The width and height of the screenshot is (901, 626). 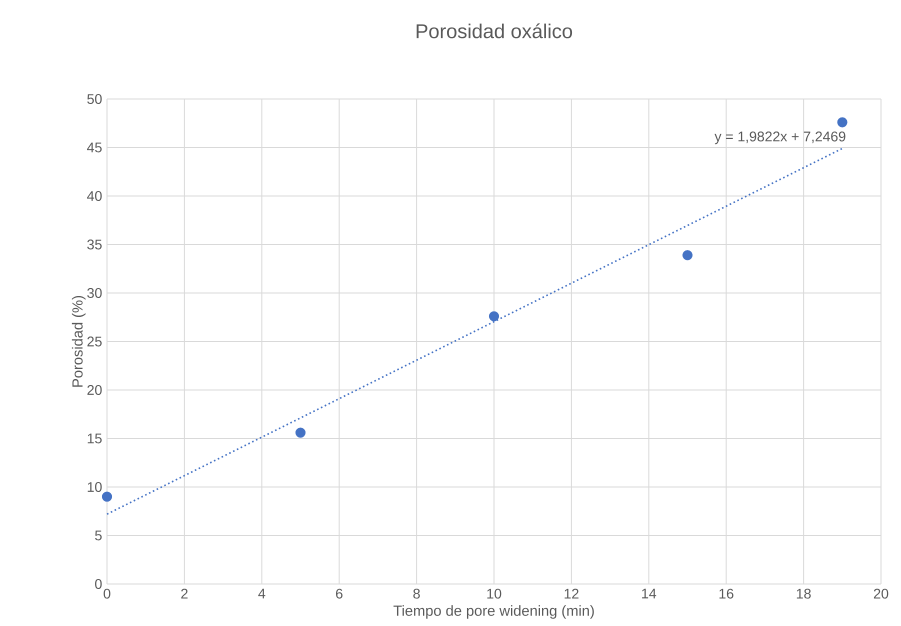 I want to click on y-tick-label: 35, so click(x=94, y=245).